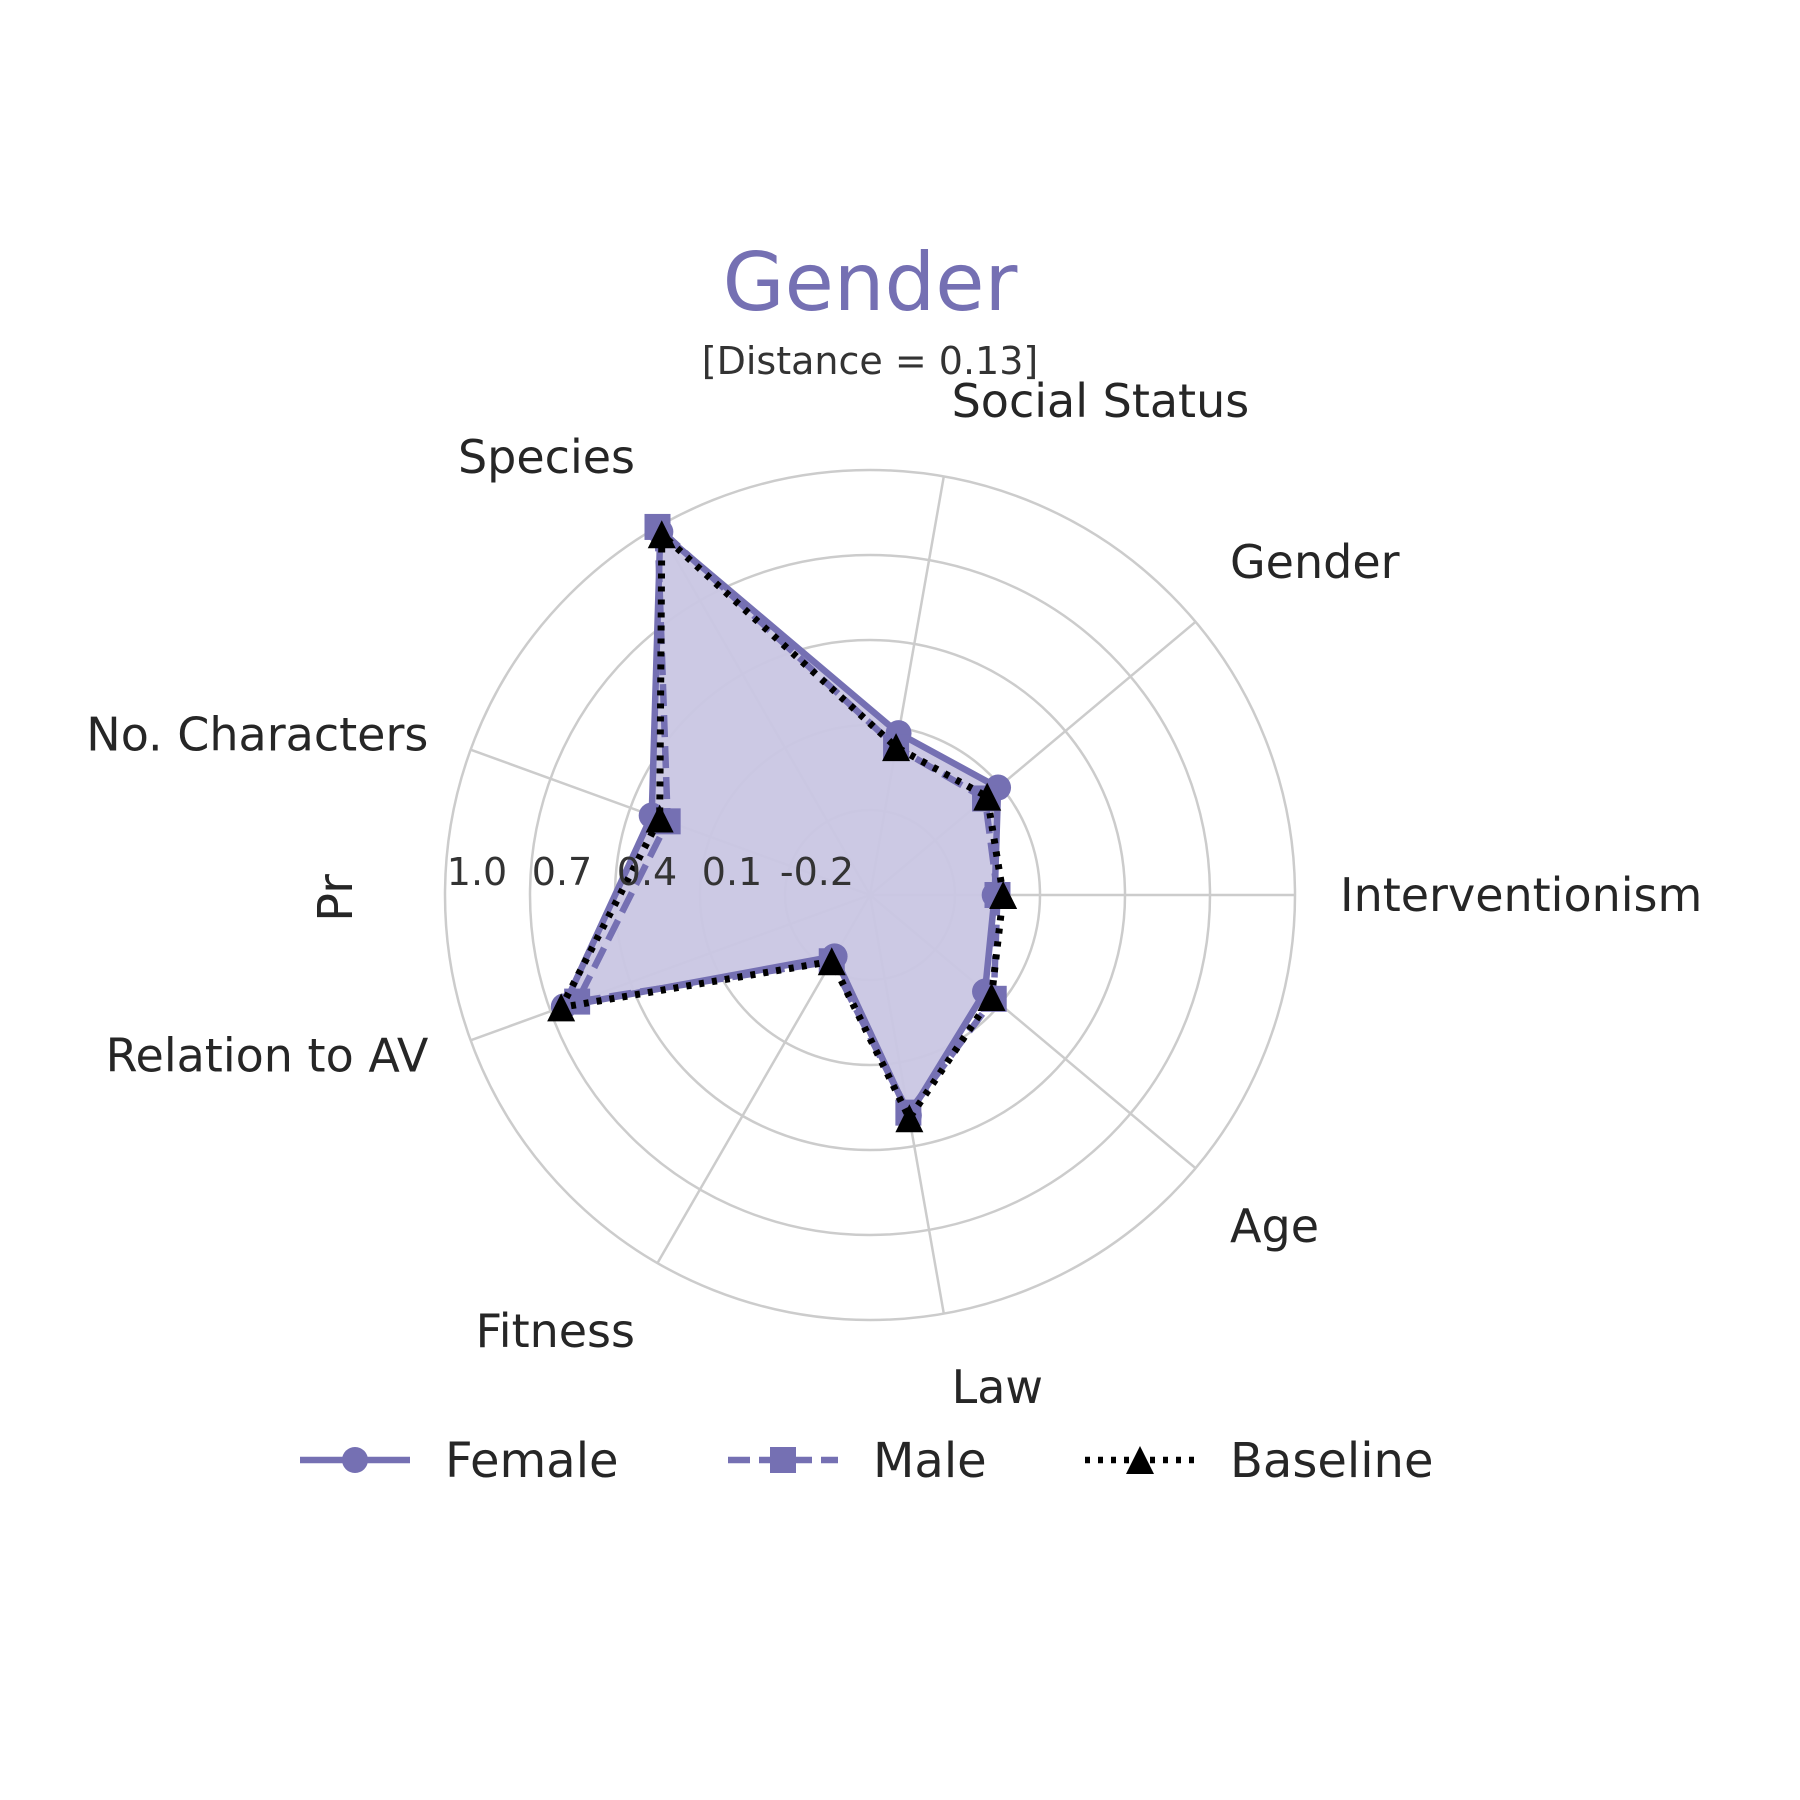  Describe the element at coordinates (355, 1460) in the screenshot. I see `legend-marker-female` at that location.